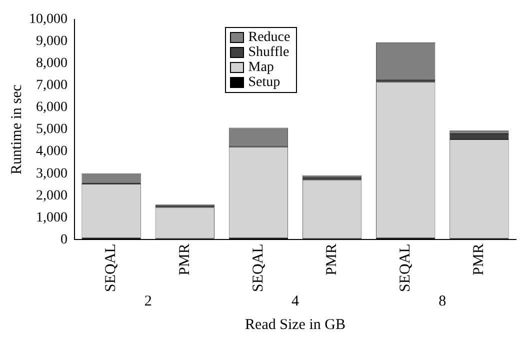 The width and height of the screenshot is (532, 342). Describe the element at coordinates (64, 240) in the screenshot. I see `y-tick-label: 0` at that location.